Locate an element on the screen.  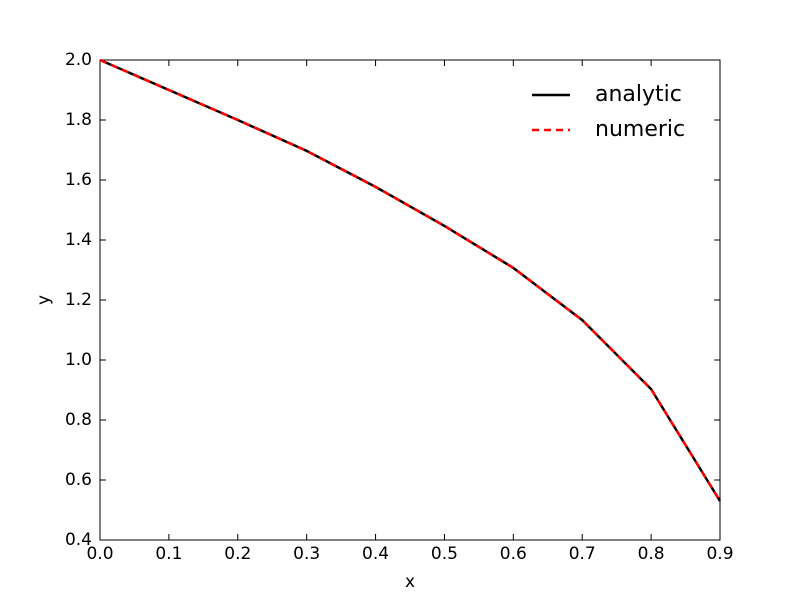
x-tick-label: 0.9 is located at coordinates (719, 554).